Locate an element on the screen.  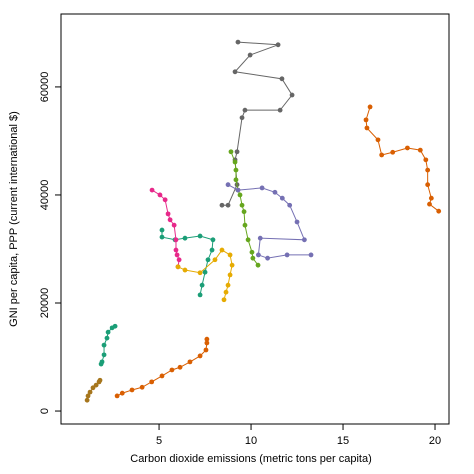
series-line is located at coordinates (187, 262).